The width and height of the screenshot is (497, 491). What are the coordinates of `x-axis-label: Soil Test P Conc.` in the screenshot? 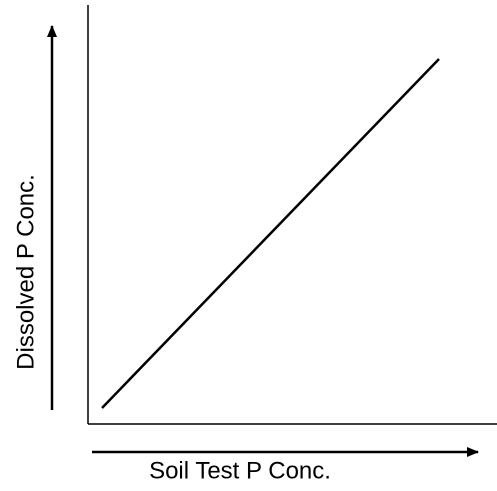 It's located at (240, 470).